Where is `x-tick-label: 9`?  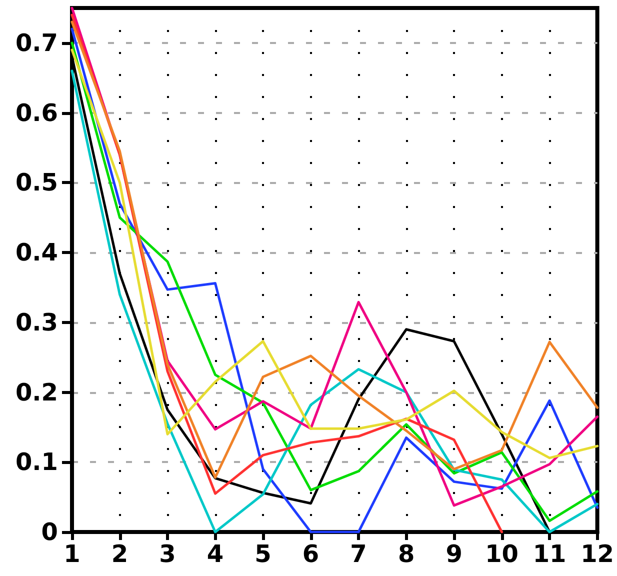
x-tick-label: 9 is located at coordinates (454, 554).